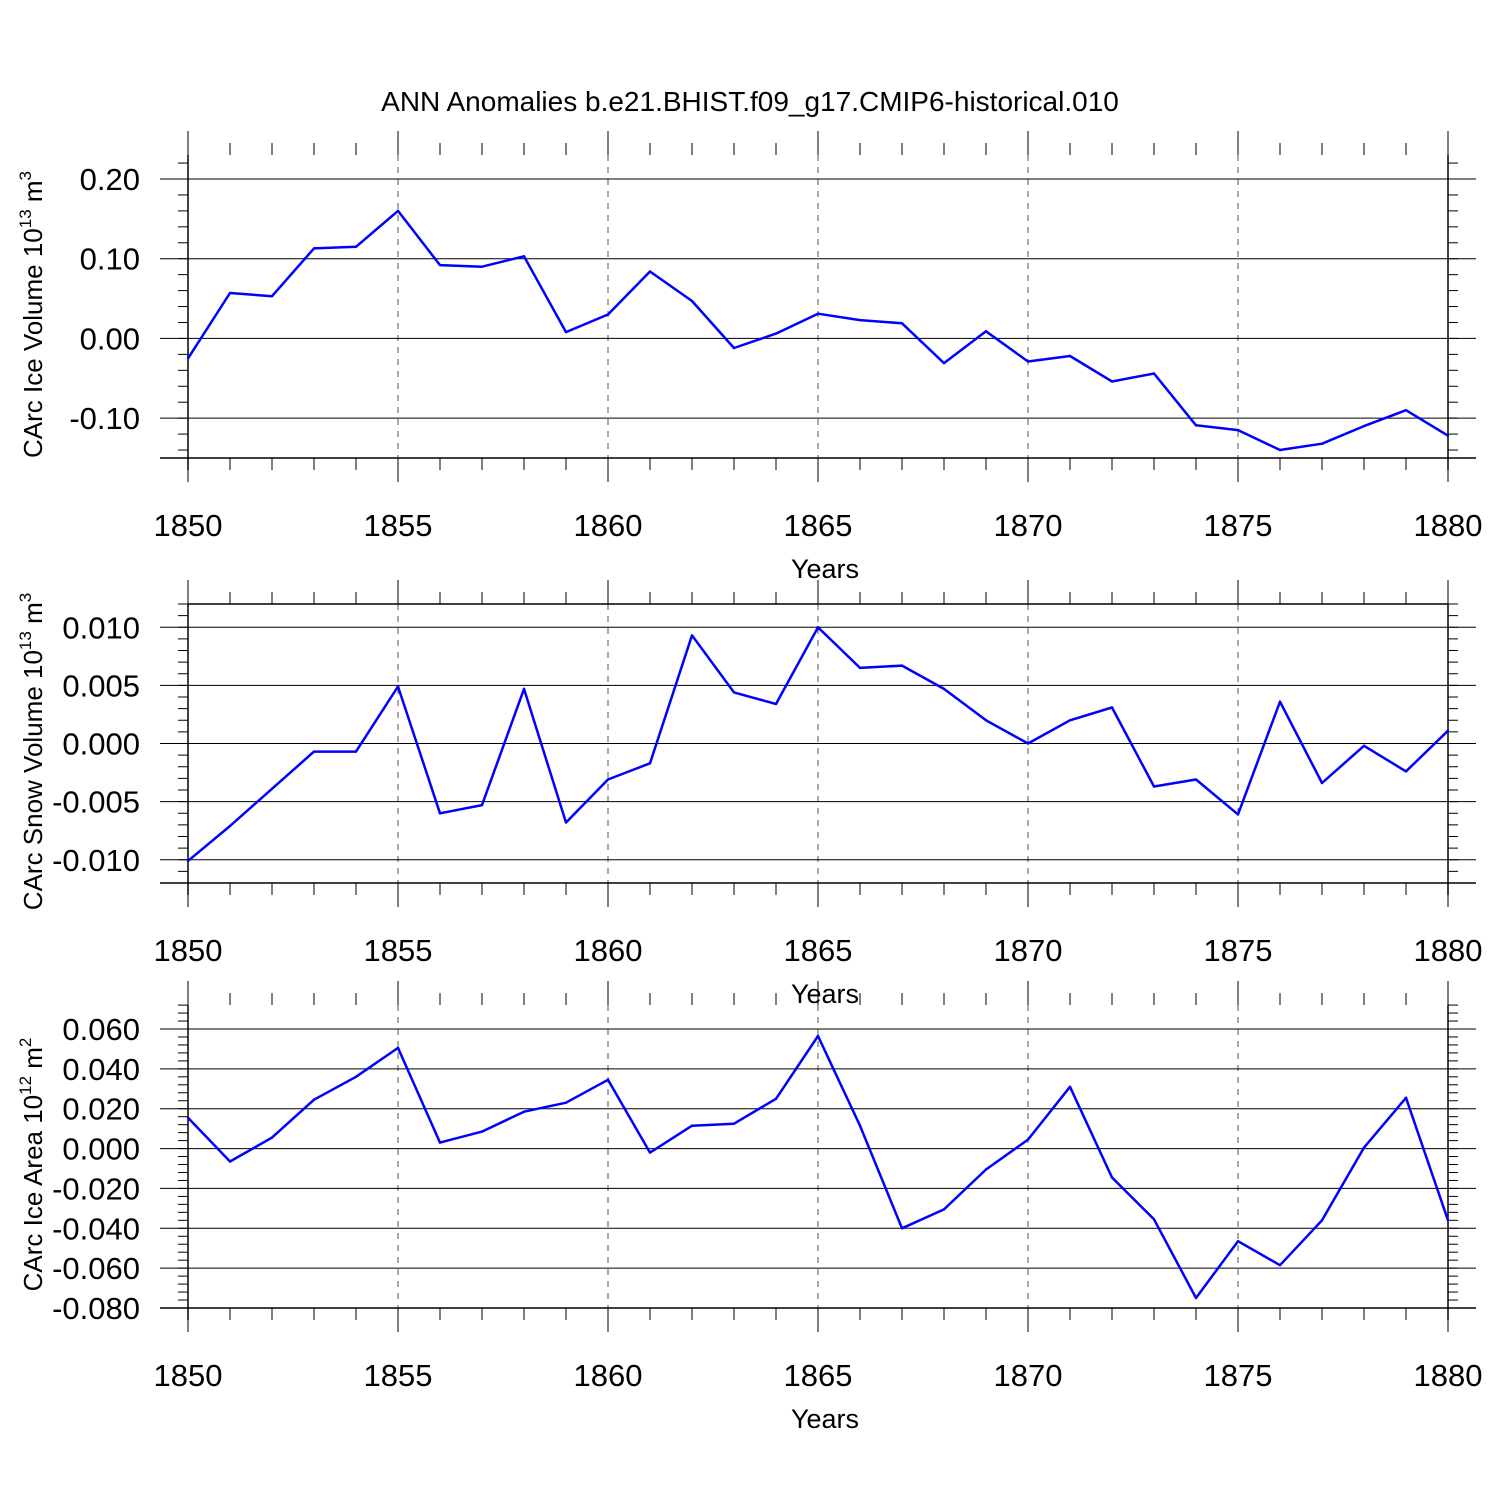 This screenshot has width=1500, height=1500. Describe the element at coordinates (104, 418) in the screenshot. I see `y-tick-label: -0.10` at that location.